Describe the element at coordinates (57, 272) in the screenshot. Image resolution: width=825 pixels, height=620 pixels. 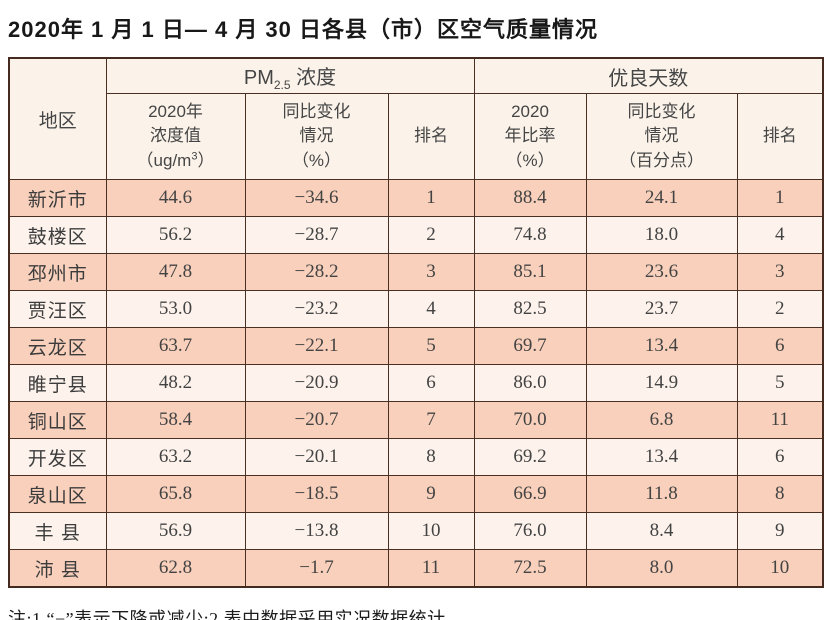
I see `region-cell: 邳州市` at that location.